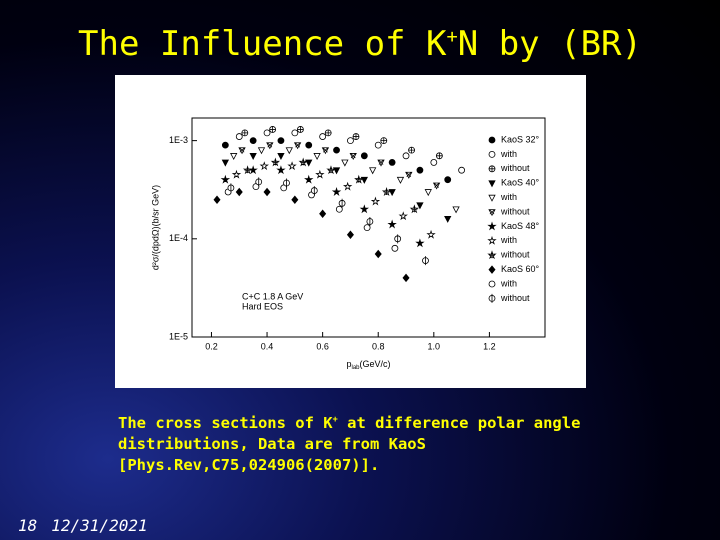  Describe the element at coordinates (520, 269) in the screenshot. I see `legend-label: KaoS 60°` at that location.